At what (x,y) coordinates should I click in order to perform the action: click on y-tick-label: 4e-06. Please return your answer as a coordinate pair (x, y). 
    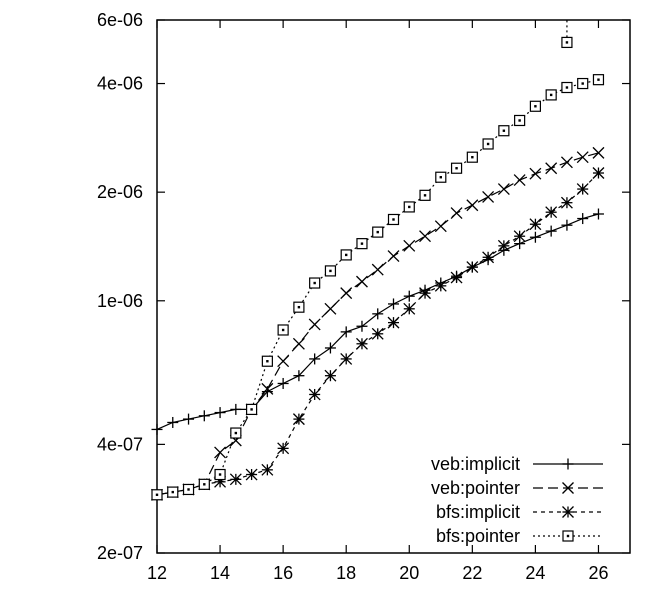
    Looking at the image, I should click on (120, 84).